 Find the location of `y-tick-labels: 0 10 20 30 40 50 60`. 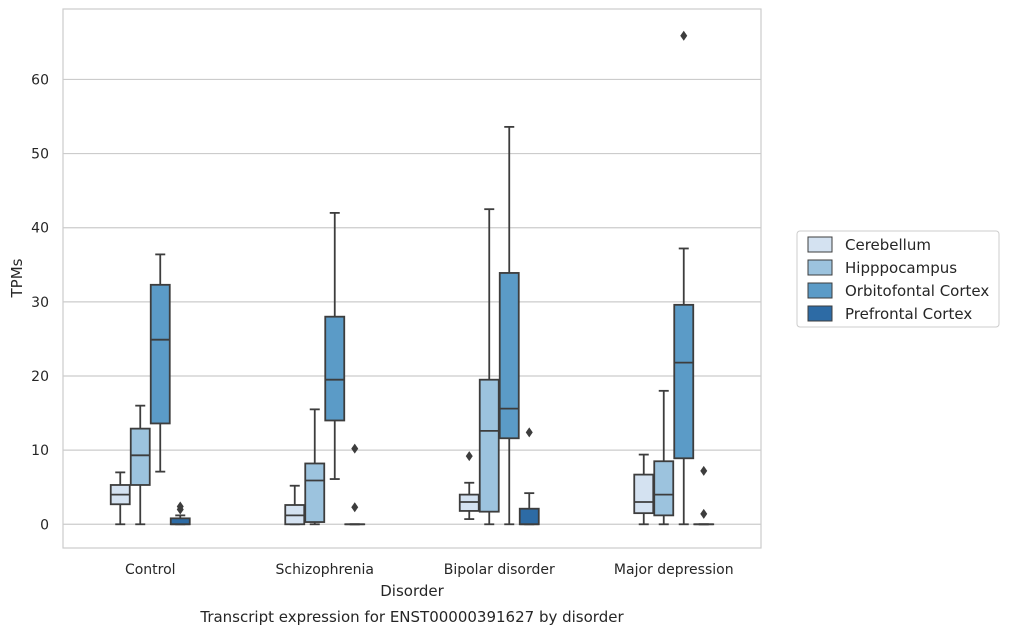

y-tick-labels: 0 10 20 30 40 50 60 is located at coordinates (40, 302).